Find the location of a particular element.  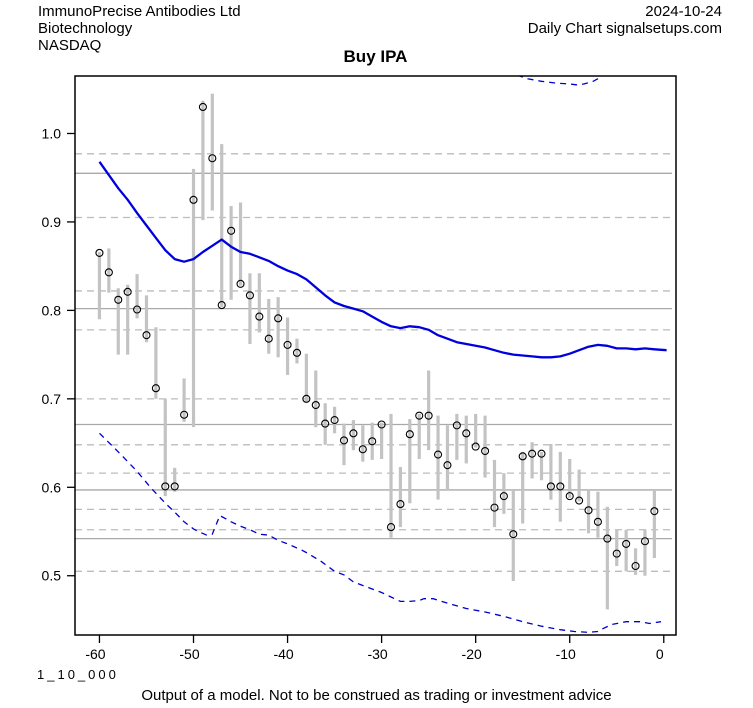

exchange-label: NASDAQ is located at coordinates (70, 45).